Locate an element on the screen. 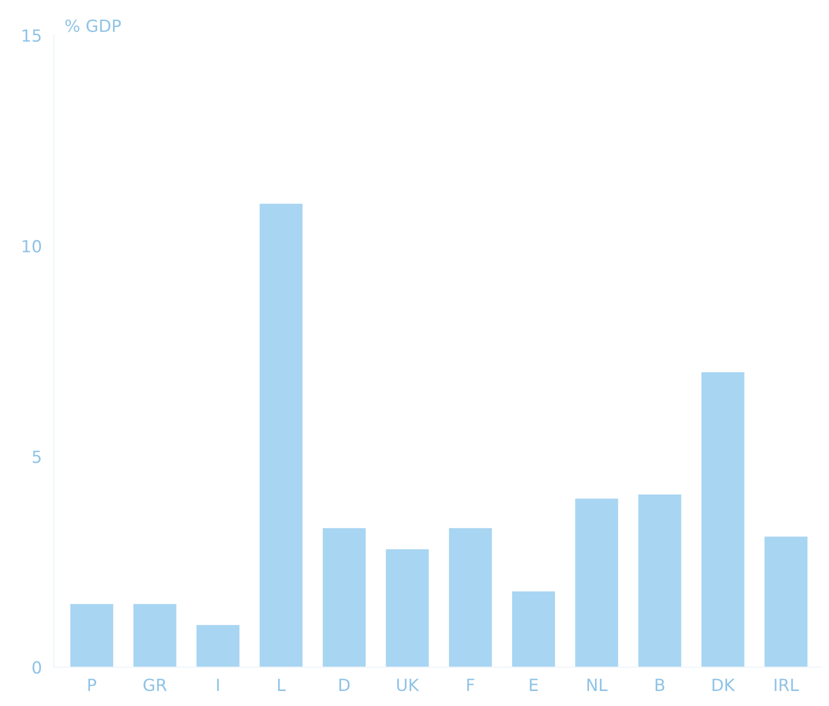 This screenshot has width=829, height=706. y-tick-label: 15 is located at coordinates (31, 35).